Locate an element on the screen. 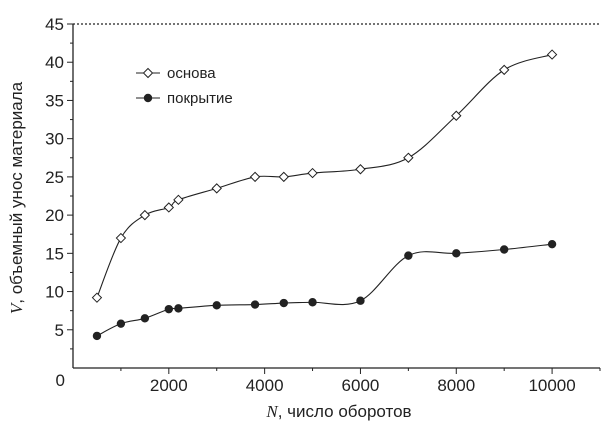 This screenshot has width=608, height=423. y-tick-label: 45 is located at coordinates (54, 24).